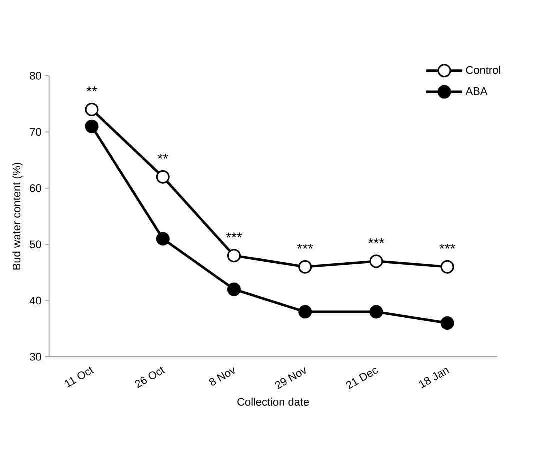  What do you see at coordinates (36, 244) in the screenshot?
I see `y-tick-label: 50` at bounding box center [36, 244].